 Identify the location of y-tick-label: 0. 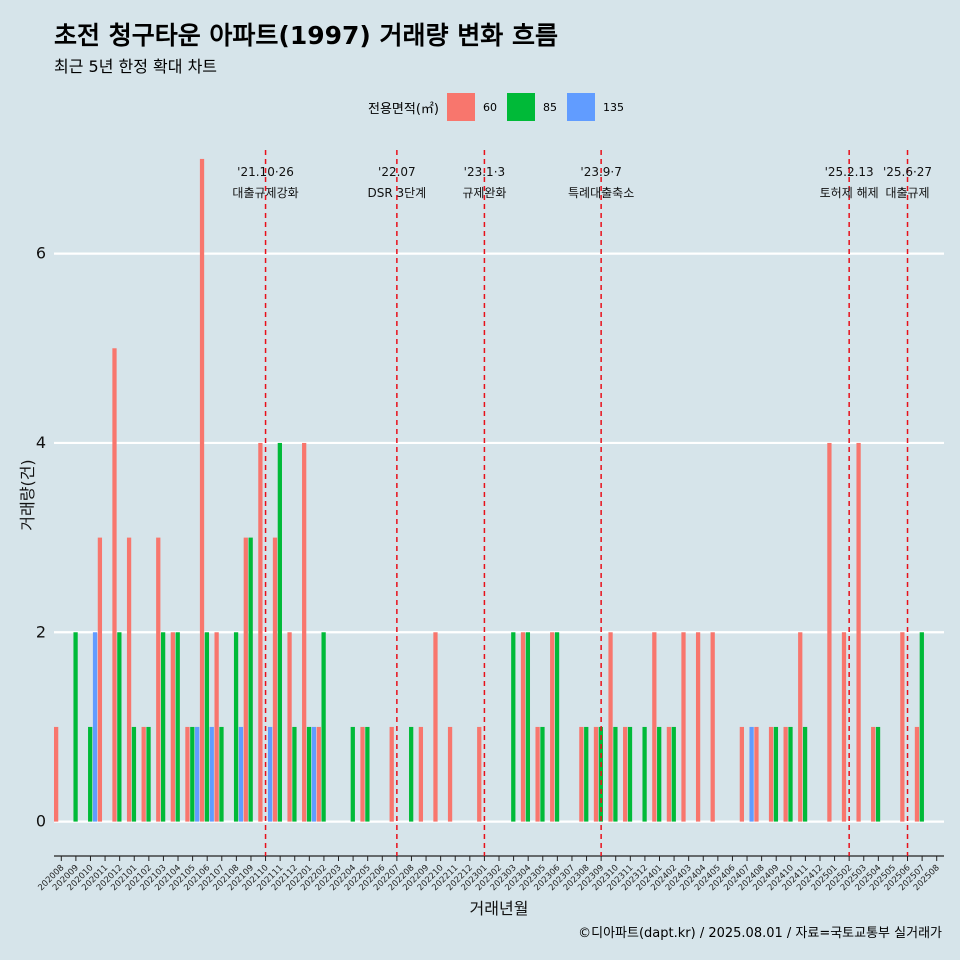
(41, 821).